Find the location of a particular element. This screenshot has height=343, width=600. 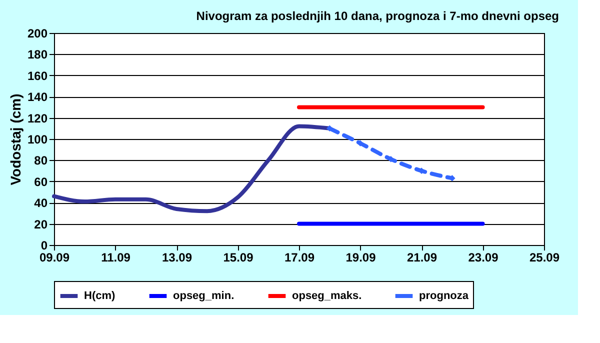

x-tick-label: 21.09 is located at coordinates (422, 257).